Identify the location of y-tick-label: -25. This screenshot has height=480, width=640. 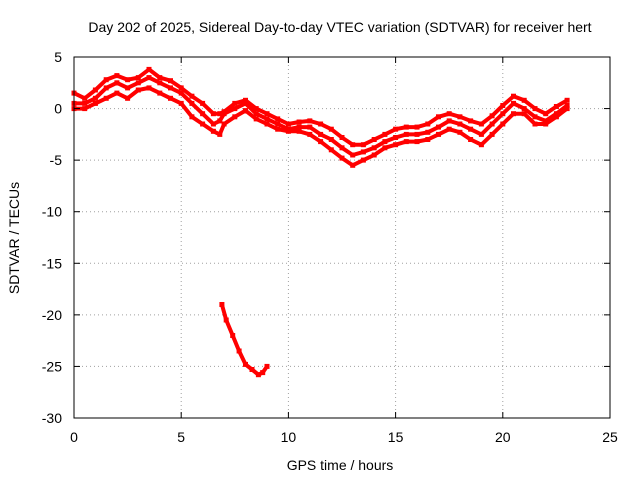
(52, 366).